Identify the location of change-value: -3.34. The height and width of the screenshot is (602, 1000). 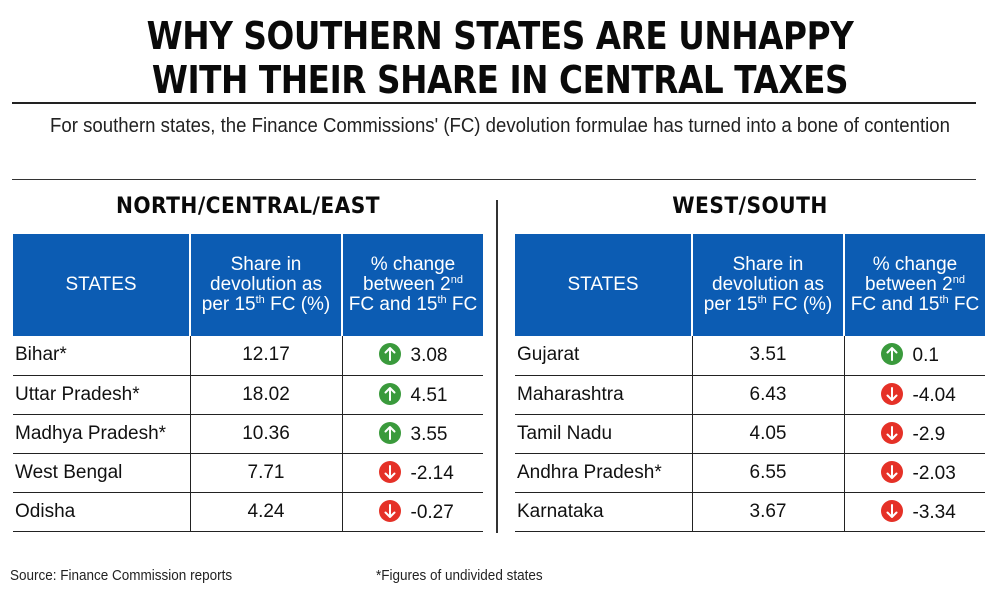
(934, 512).